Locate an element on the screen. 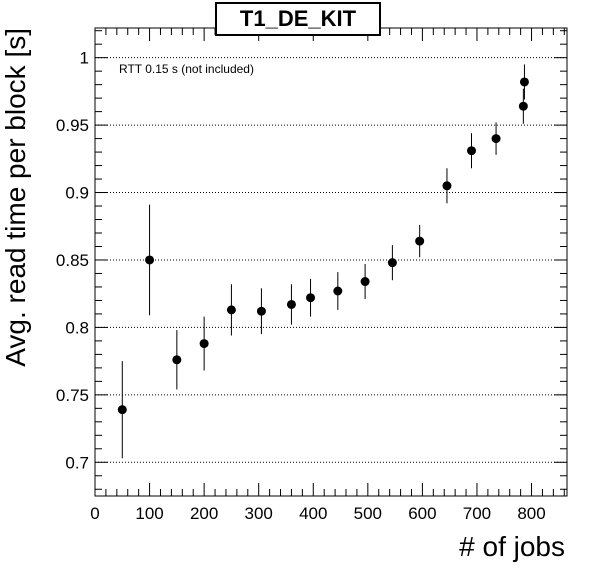 The image size is (596, 572). x-tick-label: 600 is located at coordinates (422, 513).